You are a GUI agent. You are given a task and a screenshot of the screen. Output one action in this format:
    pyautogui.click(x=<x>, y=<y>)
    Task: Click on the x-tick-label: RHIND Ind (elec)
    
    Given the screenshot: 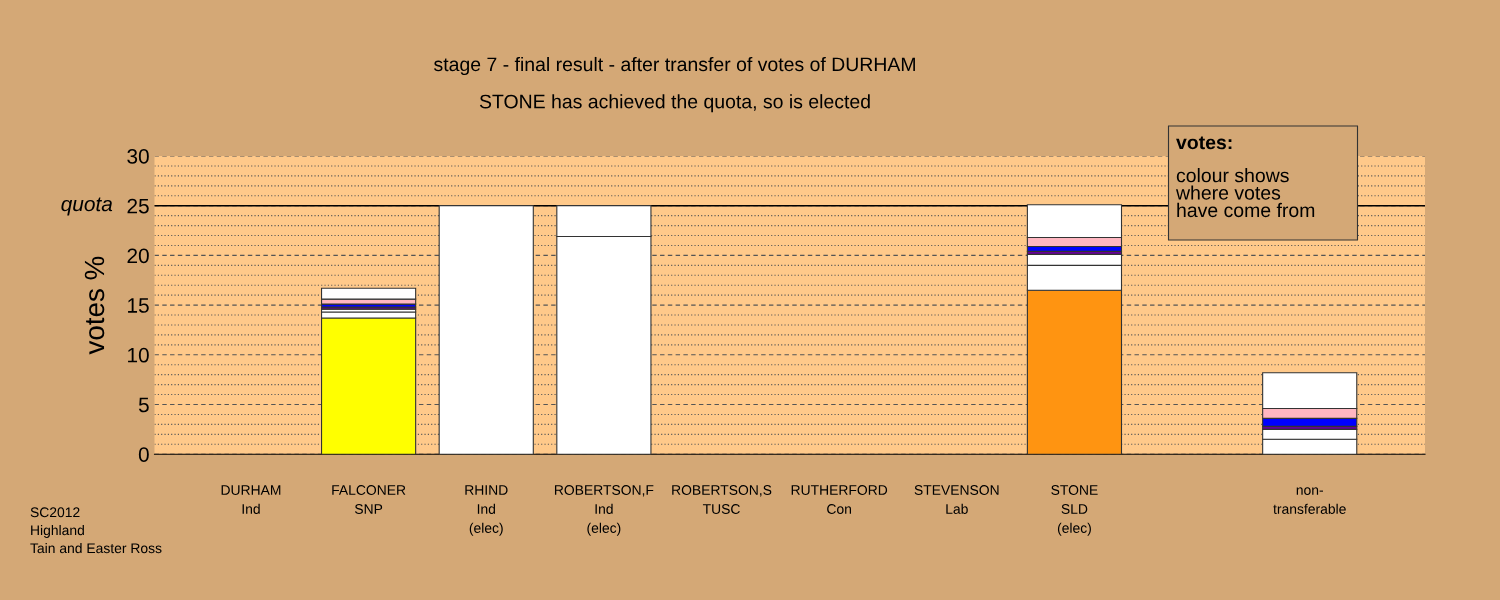 What is the action you would take?
    pyautogui.click(x=486, y=510)
    